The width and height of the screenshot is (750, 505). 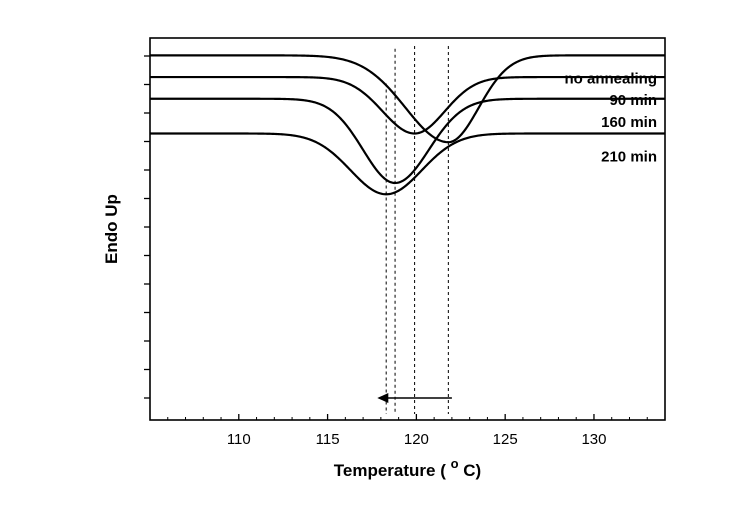 What do you see at coordinates (633, 100) in the screenshot?
I see `series-label: 90 min` at bounding box center [633, 100].